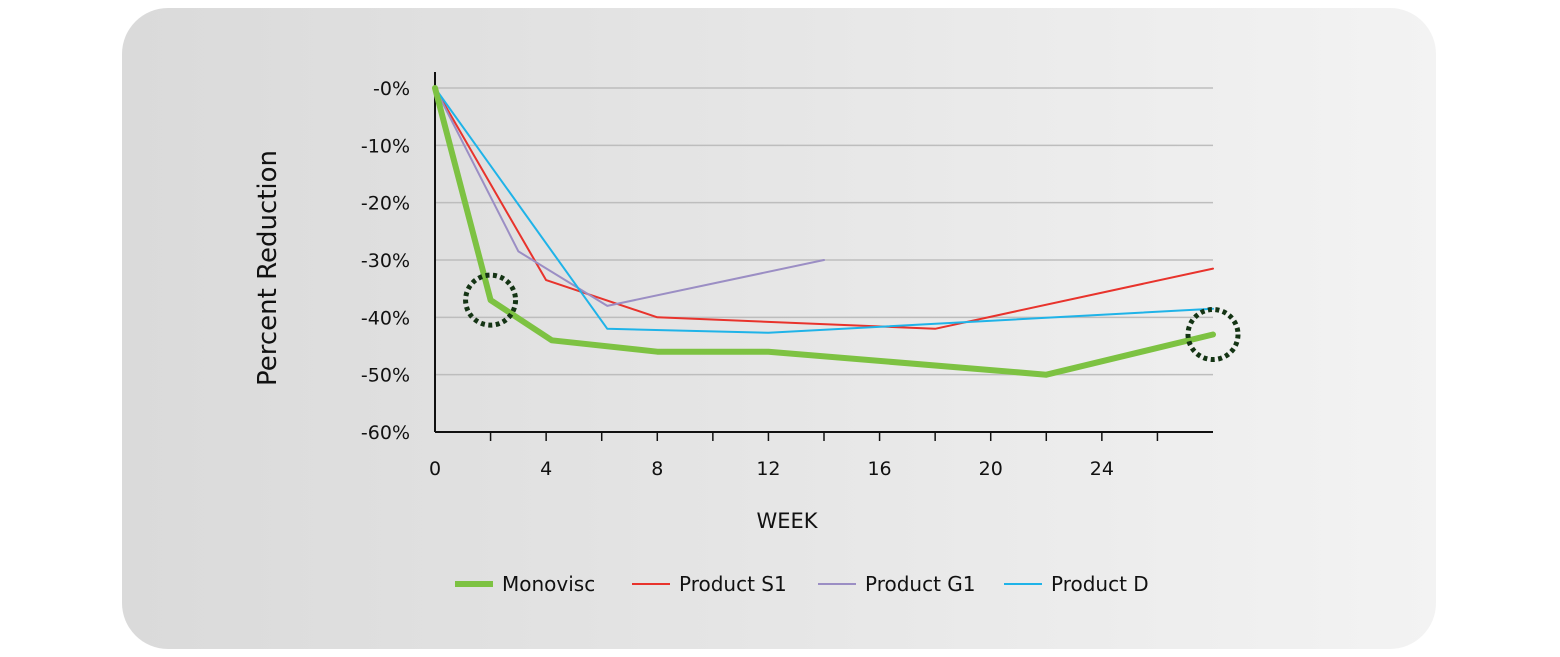  What do you see at coordinates (1102, 469) in the screenshot?
I see `x-tick-label-6: 24` at bounding box center [1102, 469].